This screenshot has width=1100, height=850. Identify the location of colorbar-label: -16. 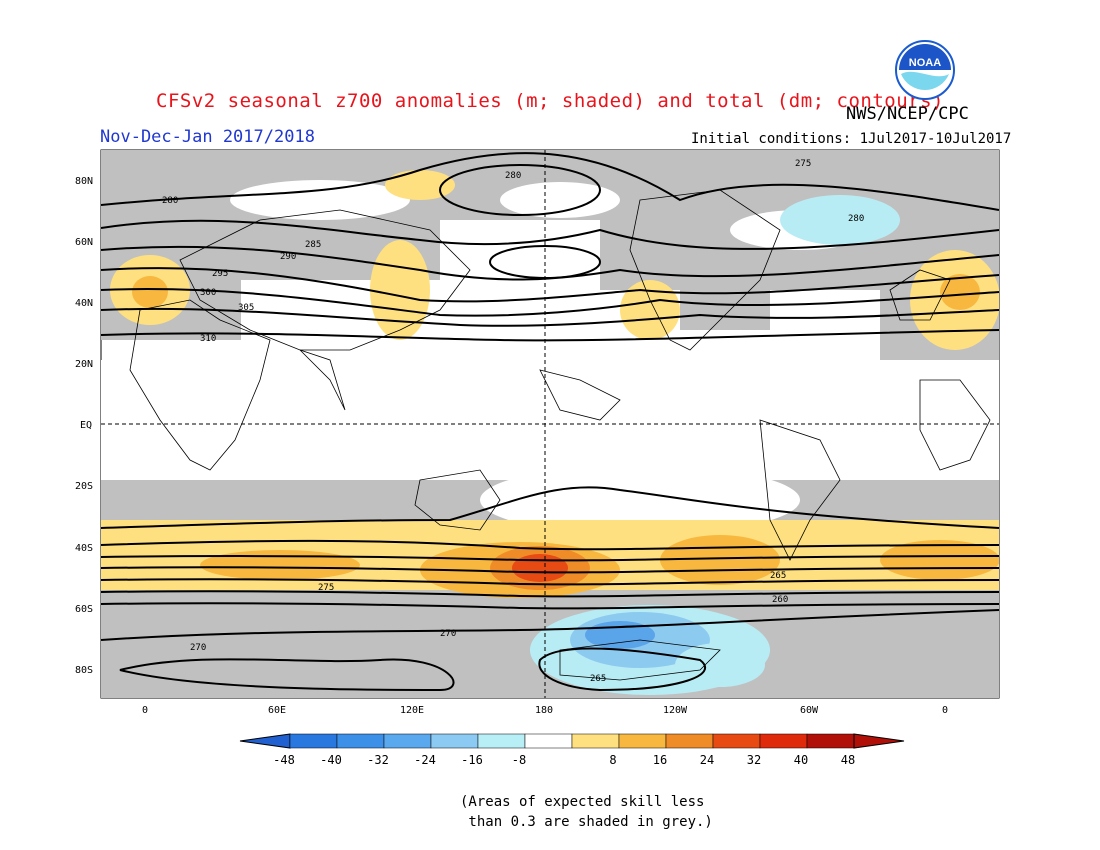
(472, 760).